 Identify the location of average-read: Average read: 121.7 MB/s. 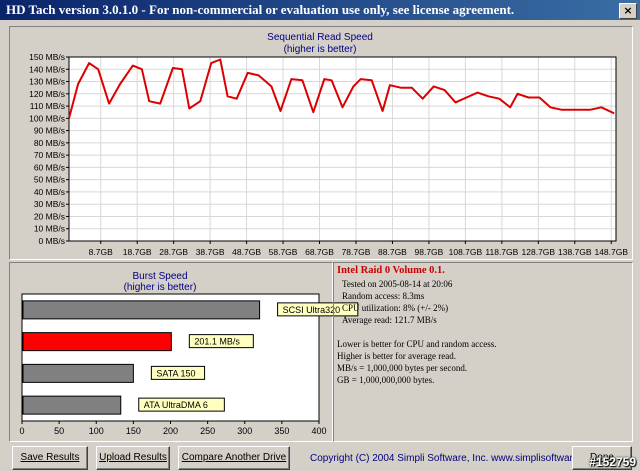
(389, 320).